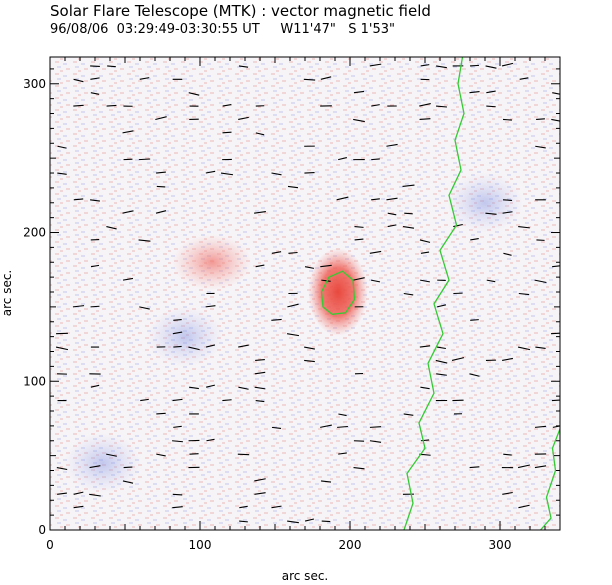 The width and height of the screenshot is (612, 585). Describe the element at coordinates (305, 576) in the screenshot. I see `x-axis-title: arc sec.` at that location.